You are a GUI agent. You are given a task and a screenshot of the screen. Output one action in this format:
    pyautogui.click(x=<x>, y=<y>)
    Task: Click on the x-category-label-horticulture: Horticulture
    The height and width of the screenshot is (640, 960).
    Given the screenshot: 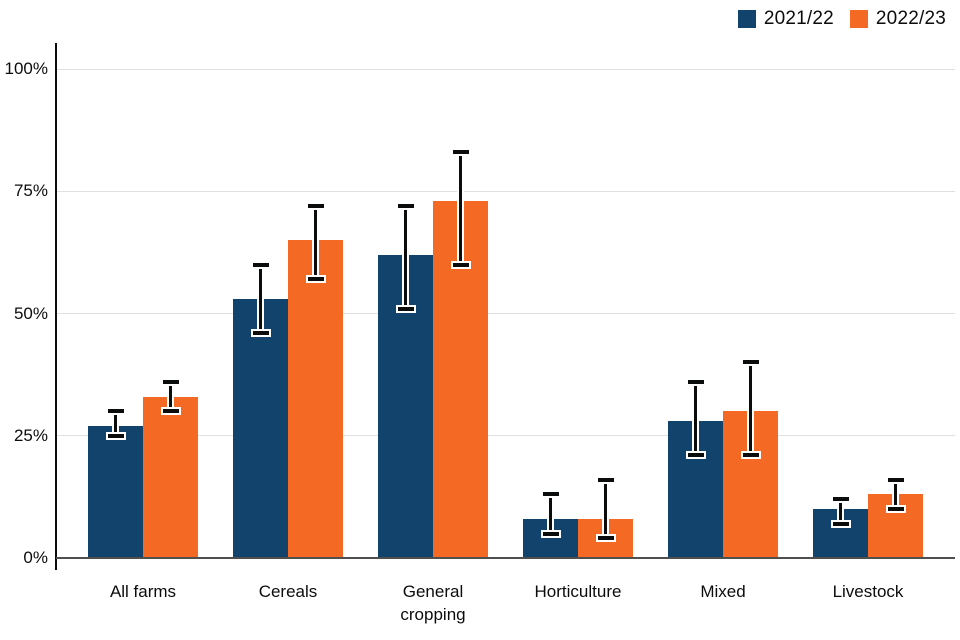 What is the action you would take?
    pyautogui.click(x=578, y=591)
    